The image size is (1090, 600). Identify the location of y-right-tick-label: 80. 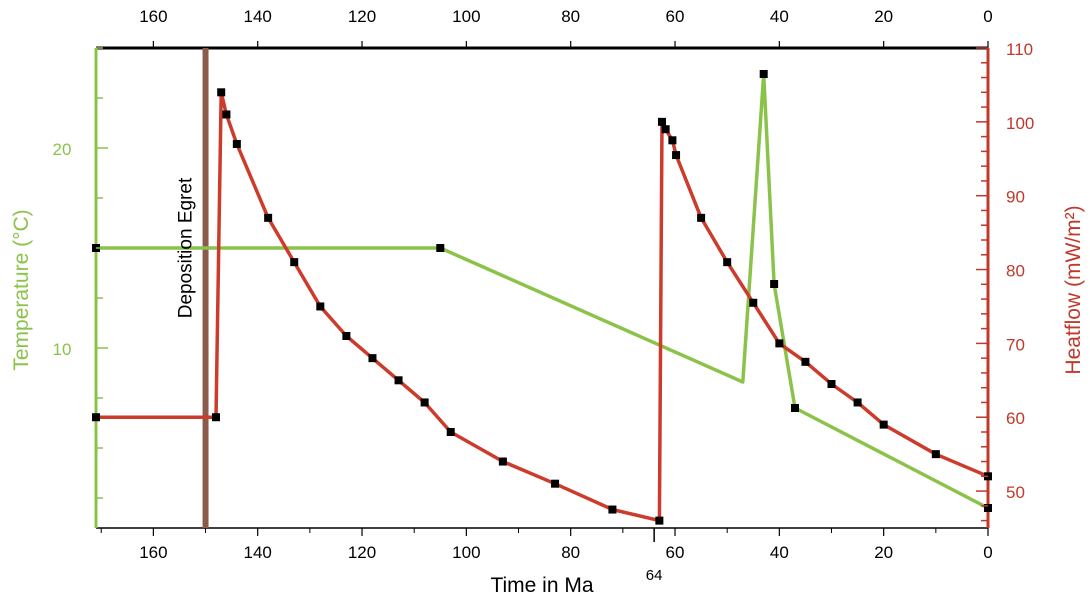
(1015, 271).